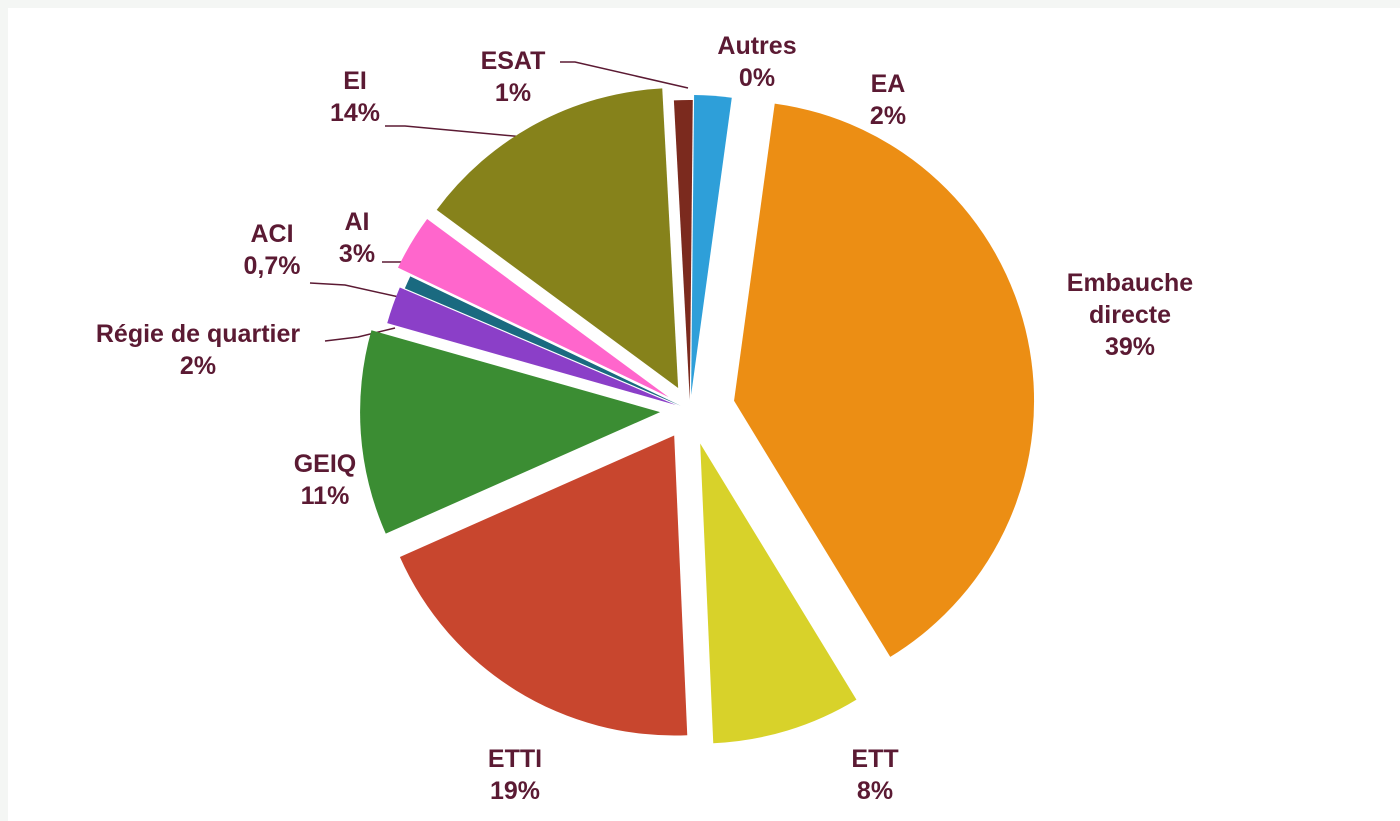 The height and width of the screenshot is (821, 1400). What do you see at coordinates (757, 46) in the screenshot?
I see `category-label: Autres` at bounding box center [757, 46].